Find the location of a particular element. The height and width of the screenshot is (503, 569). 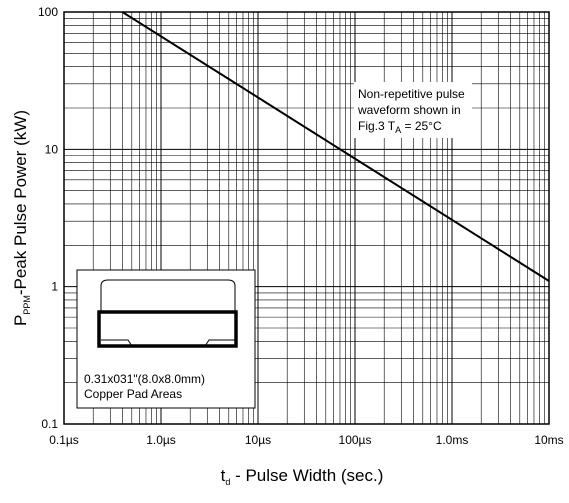

x-tick-label: 10ms is located at coordinates (548, 440).